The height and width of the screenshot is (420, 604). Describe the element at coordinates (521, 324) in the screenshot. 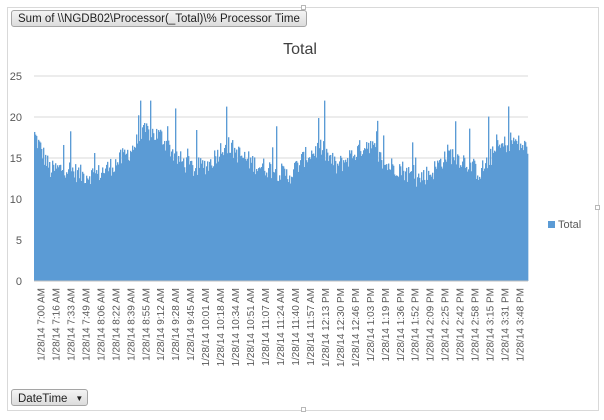

I see `x-tick-label: 1/28/14 3:48 PM` at that location.